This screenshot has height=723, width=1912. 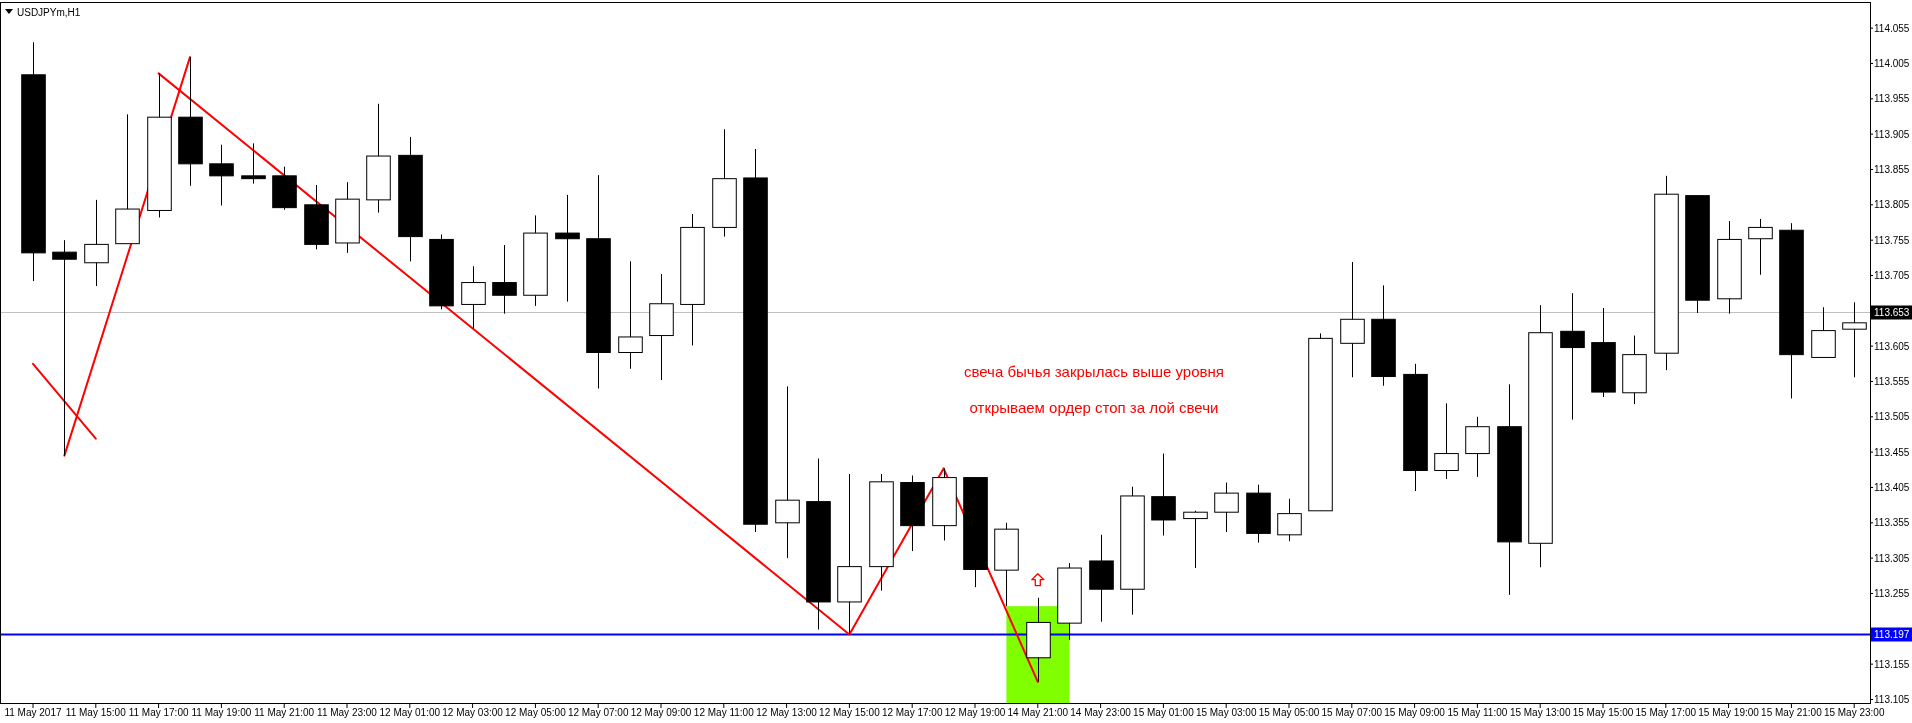 What do you see at coordinates (912, 712) in the screenshot?
I see `x-tick-label: 12 May 17:00` at bounding box center [912, 712].